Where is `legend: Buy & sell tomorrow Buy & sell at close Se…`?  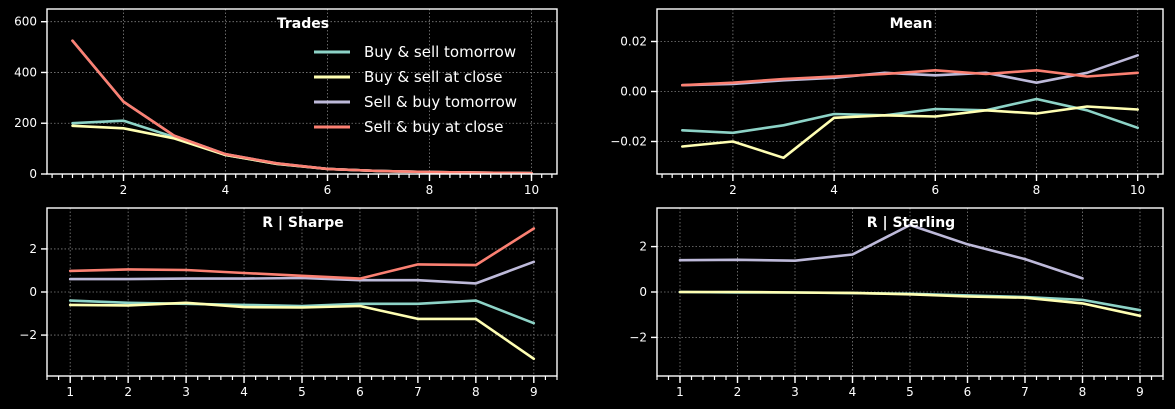 legend: Buy & sell tomorrow Buy & sell at close Se… is located at coordinates (415, 89).